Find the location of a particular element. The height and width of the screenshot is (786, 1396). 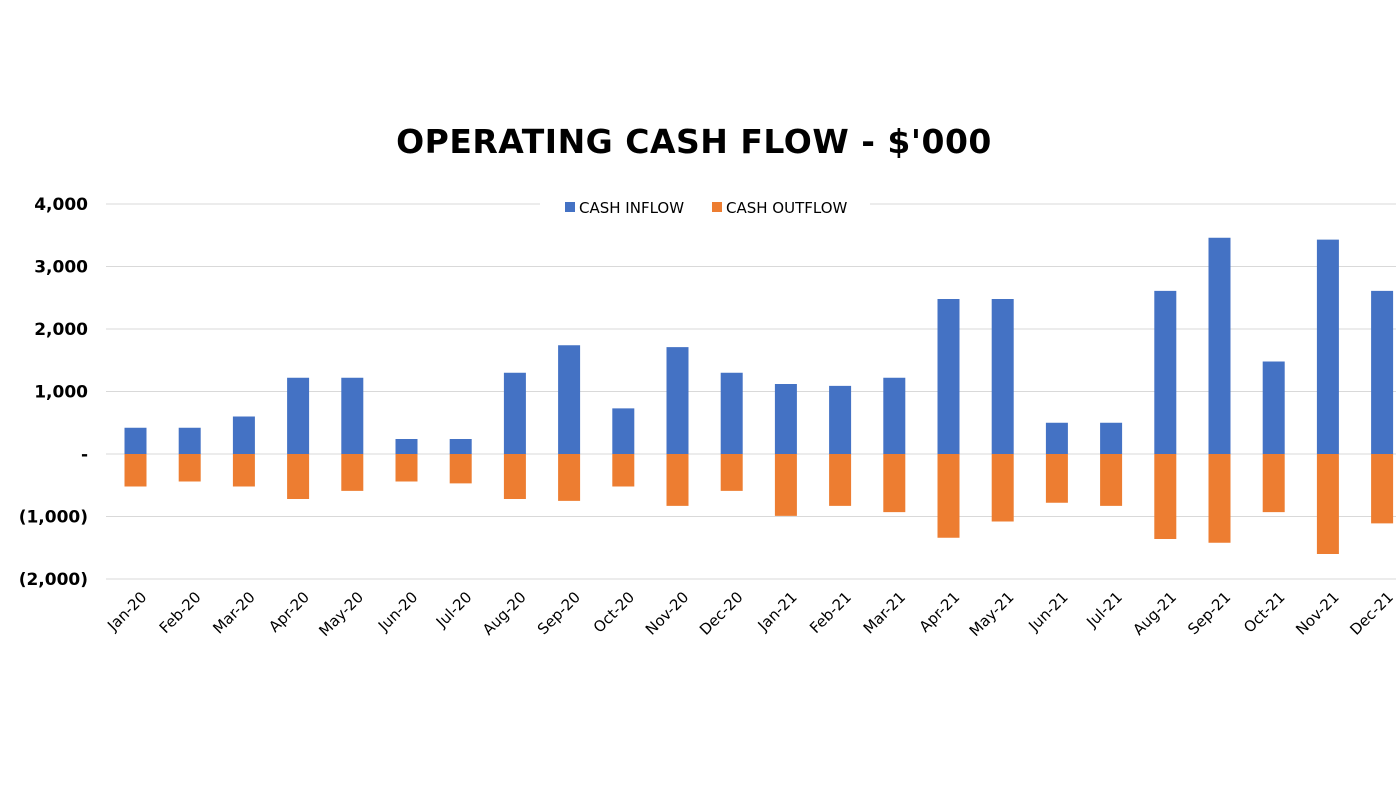

y-tick-label: 2,000 is located at coordinates (61, 330).